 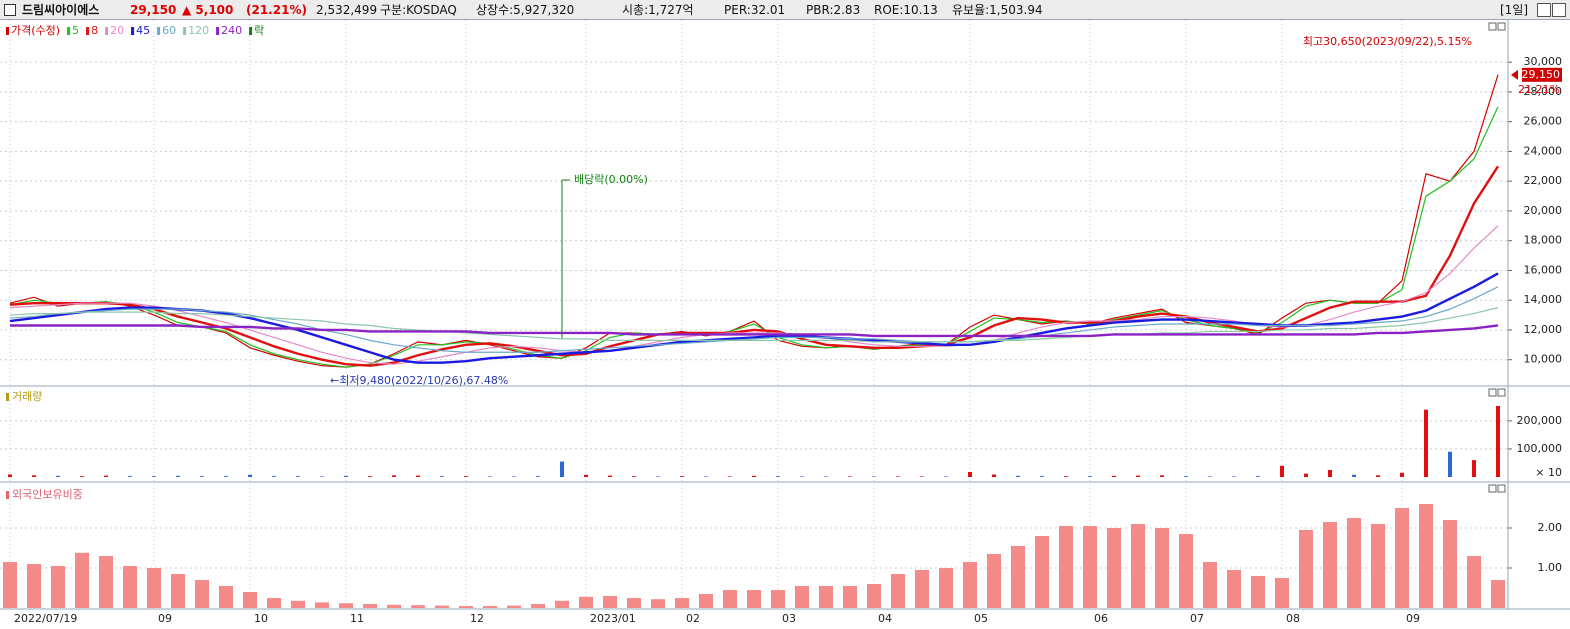 What do you see at coordinates (347, 10) in the screenshot?
I see `volume: 2,532,499` at bounding box center [347, 10].